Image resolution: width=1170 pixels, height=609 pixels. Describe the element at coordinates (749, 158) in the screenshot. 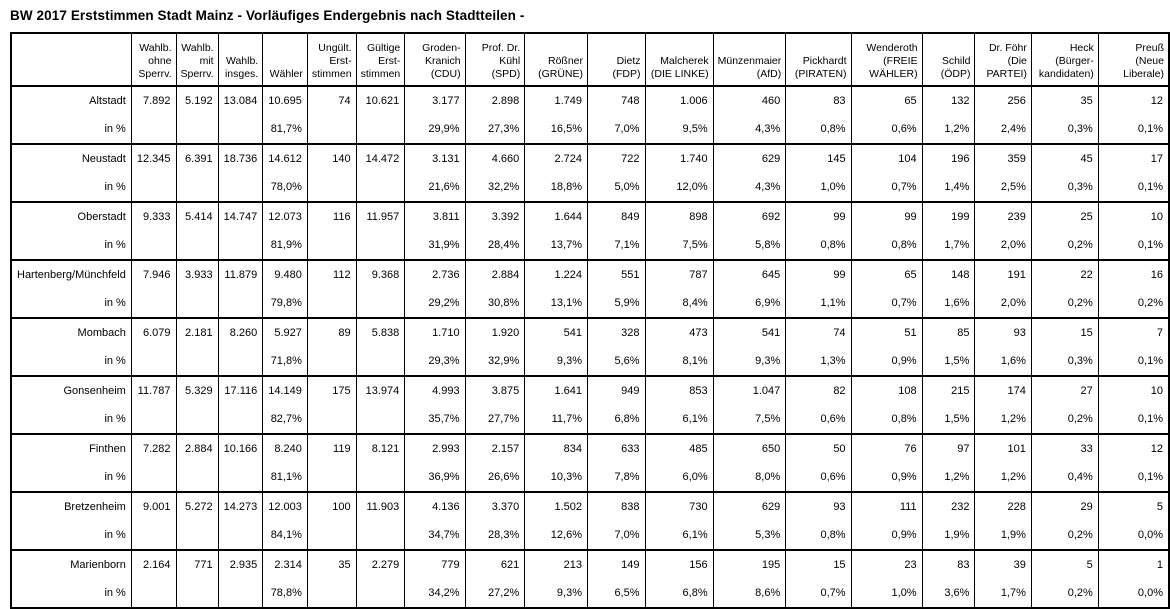

I see `count-cell: 629` at that location.